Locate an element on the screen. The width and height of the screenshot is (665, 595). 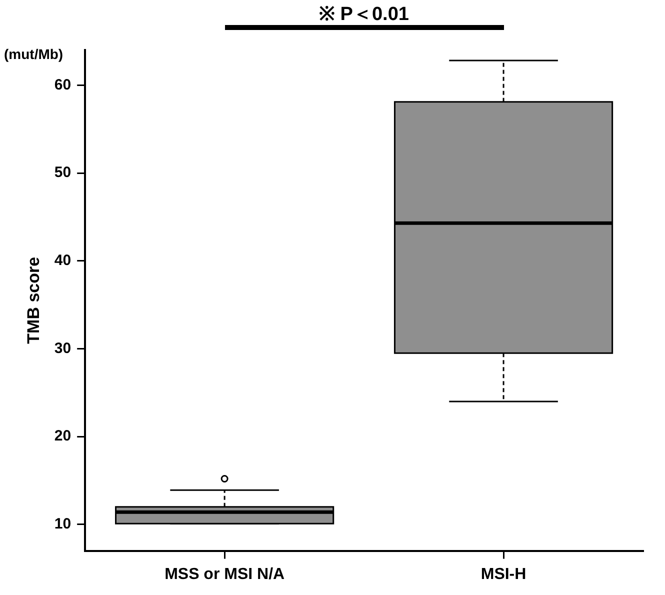
y-tick-label: 40 is located at coordinates (63, 261).